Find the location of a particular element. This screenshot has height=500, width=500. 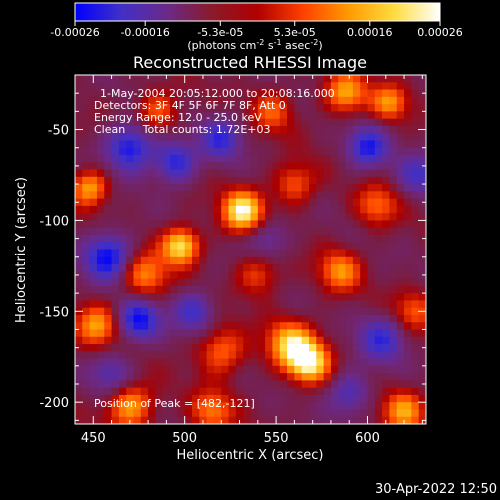

annotation-time-range: 1-May-2004 20:05:12.000 to 20:08:16.000 is located at coordinates (217, 93).